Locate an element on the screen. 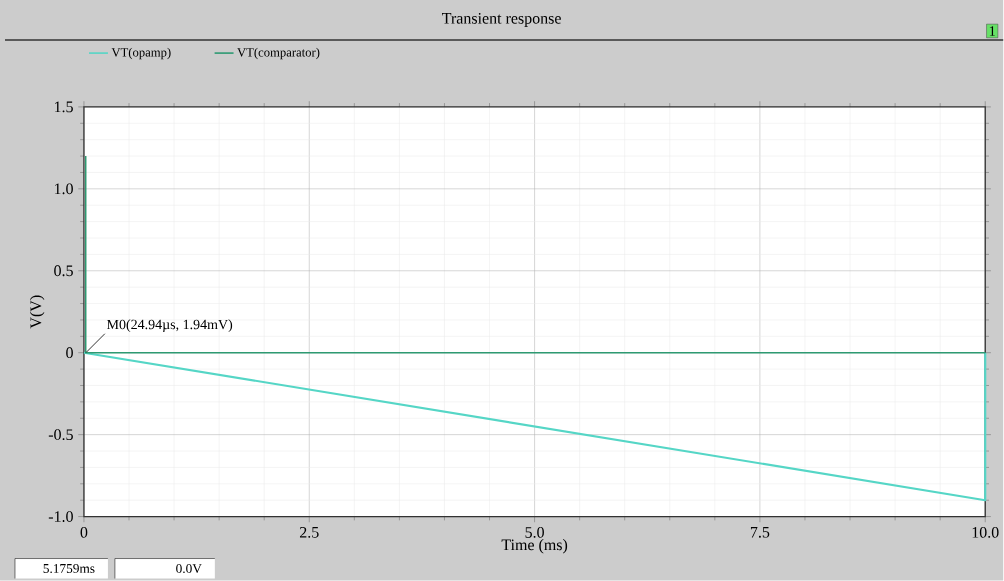 The width and height of the screenshot is (1004, 581). text: 1 is located at coordinates (992, 31).